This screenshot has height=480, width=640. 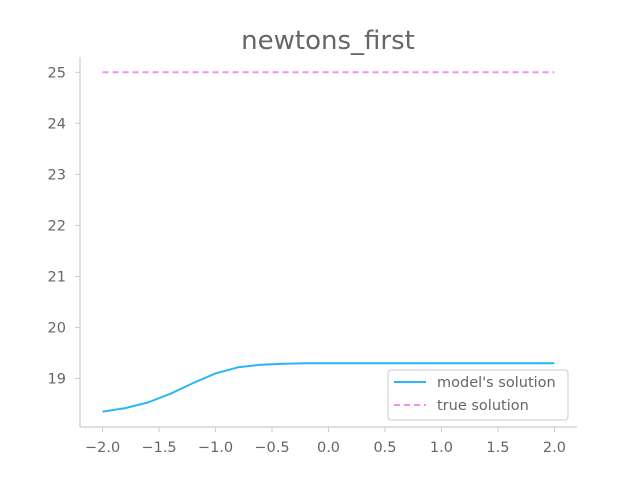 I want to click on legend-frame, so click(x=478, y=395).